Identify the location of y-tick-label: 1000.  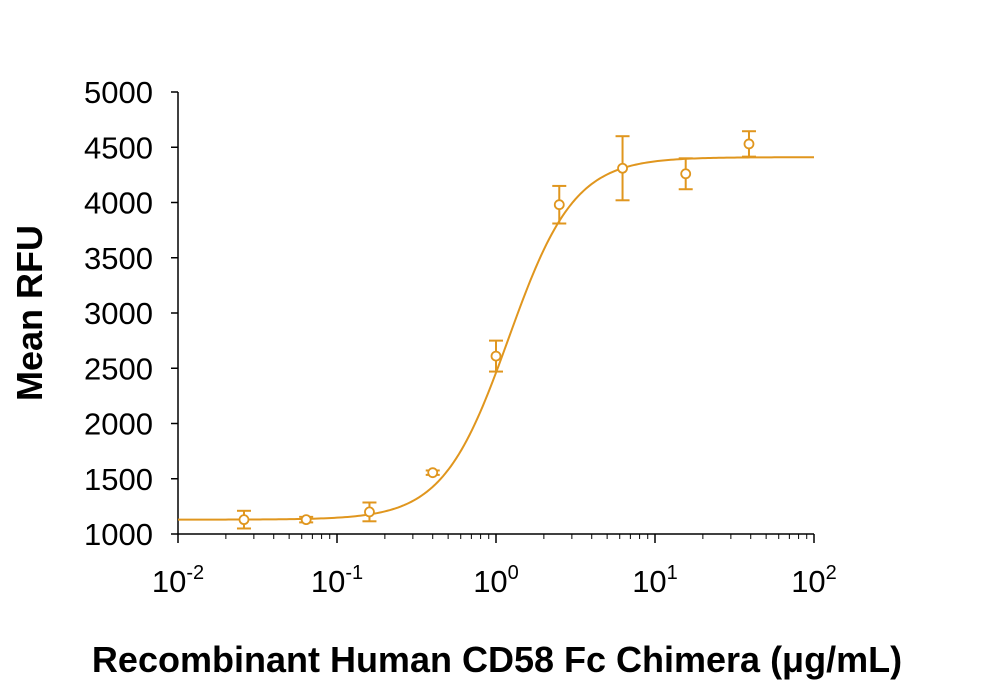
(118, 534).